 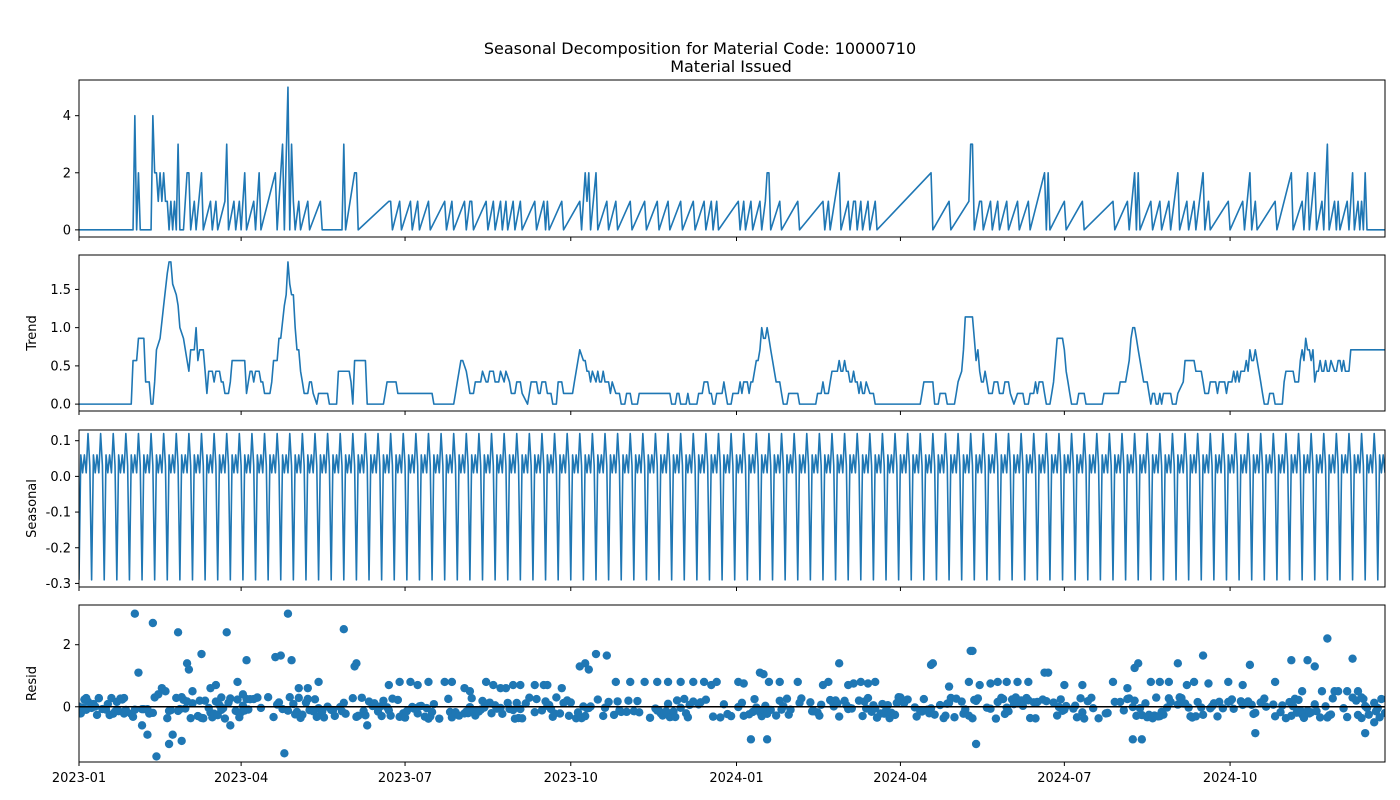 What do you see at coordinates (1230, 778) in the screenshot?
I see `x-tick-label: 2024-10` at bounding box center [1230, 778].